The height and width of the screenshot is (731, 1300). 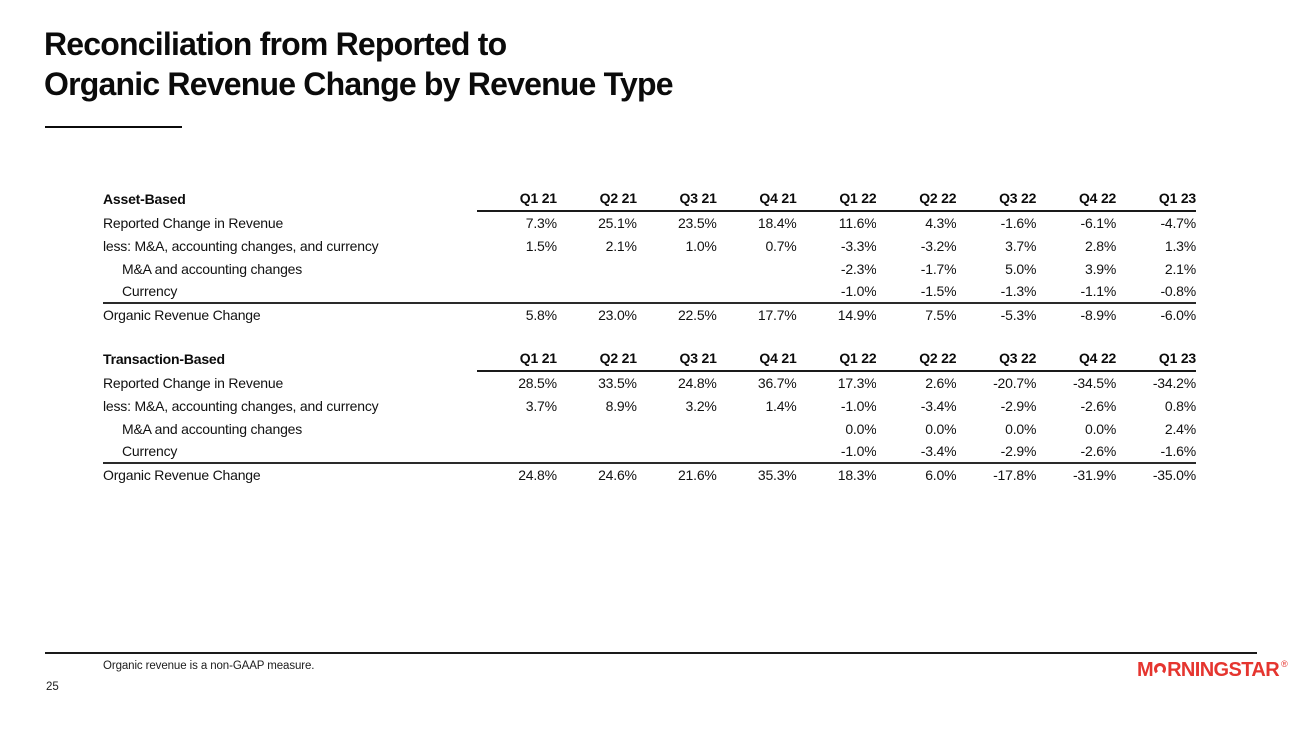 What do you see at coordinates (701, 405) in the screenshot?
I see `cell-value: 3.2%` at bounding box center [701, 405].